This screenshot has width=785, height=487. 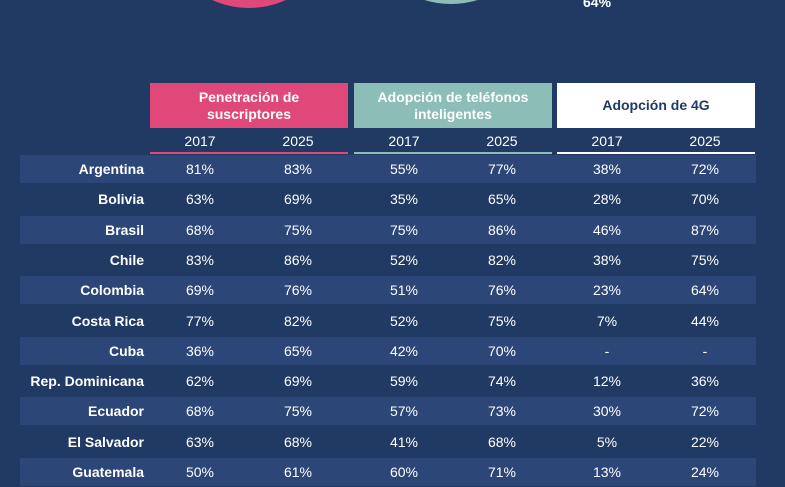 What do you see at coordinates (388, 472) in the screenshot?
I see `table-row: Guatemala 50% 61% 60% 71% 13% 24%` at bounding box center [388, 472].